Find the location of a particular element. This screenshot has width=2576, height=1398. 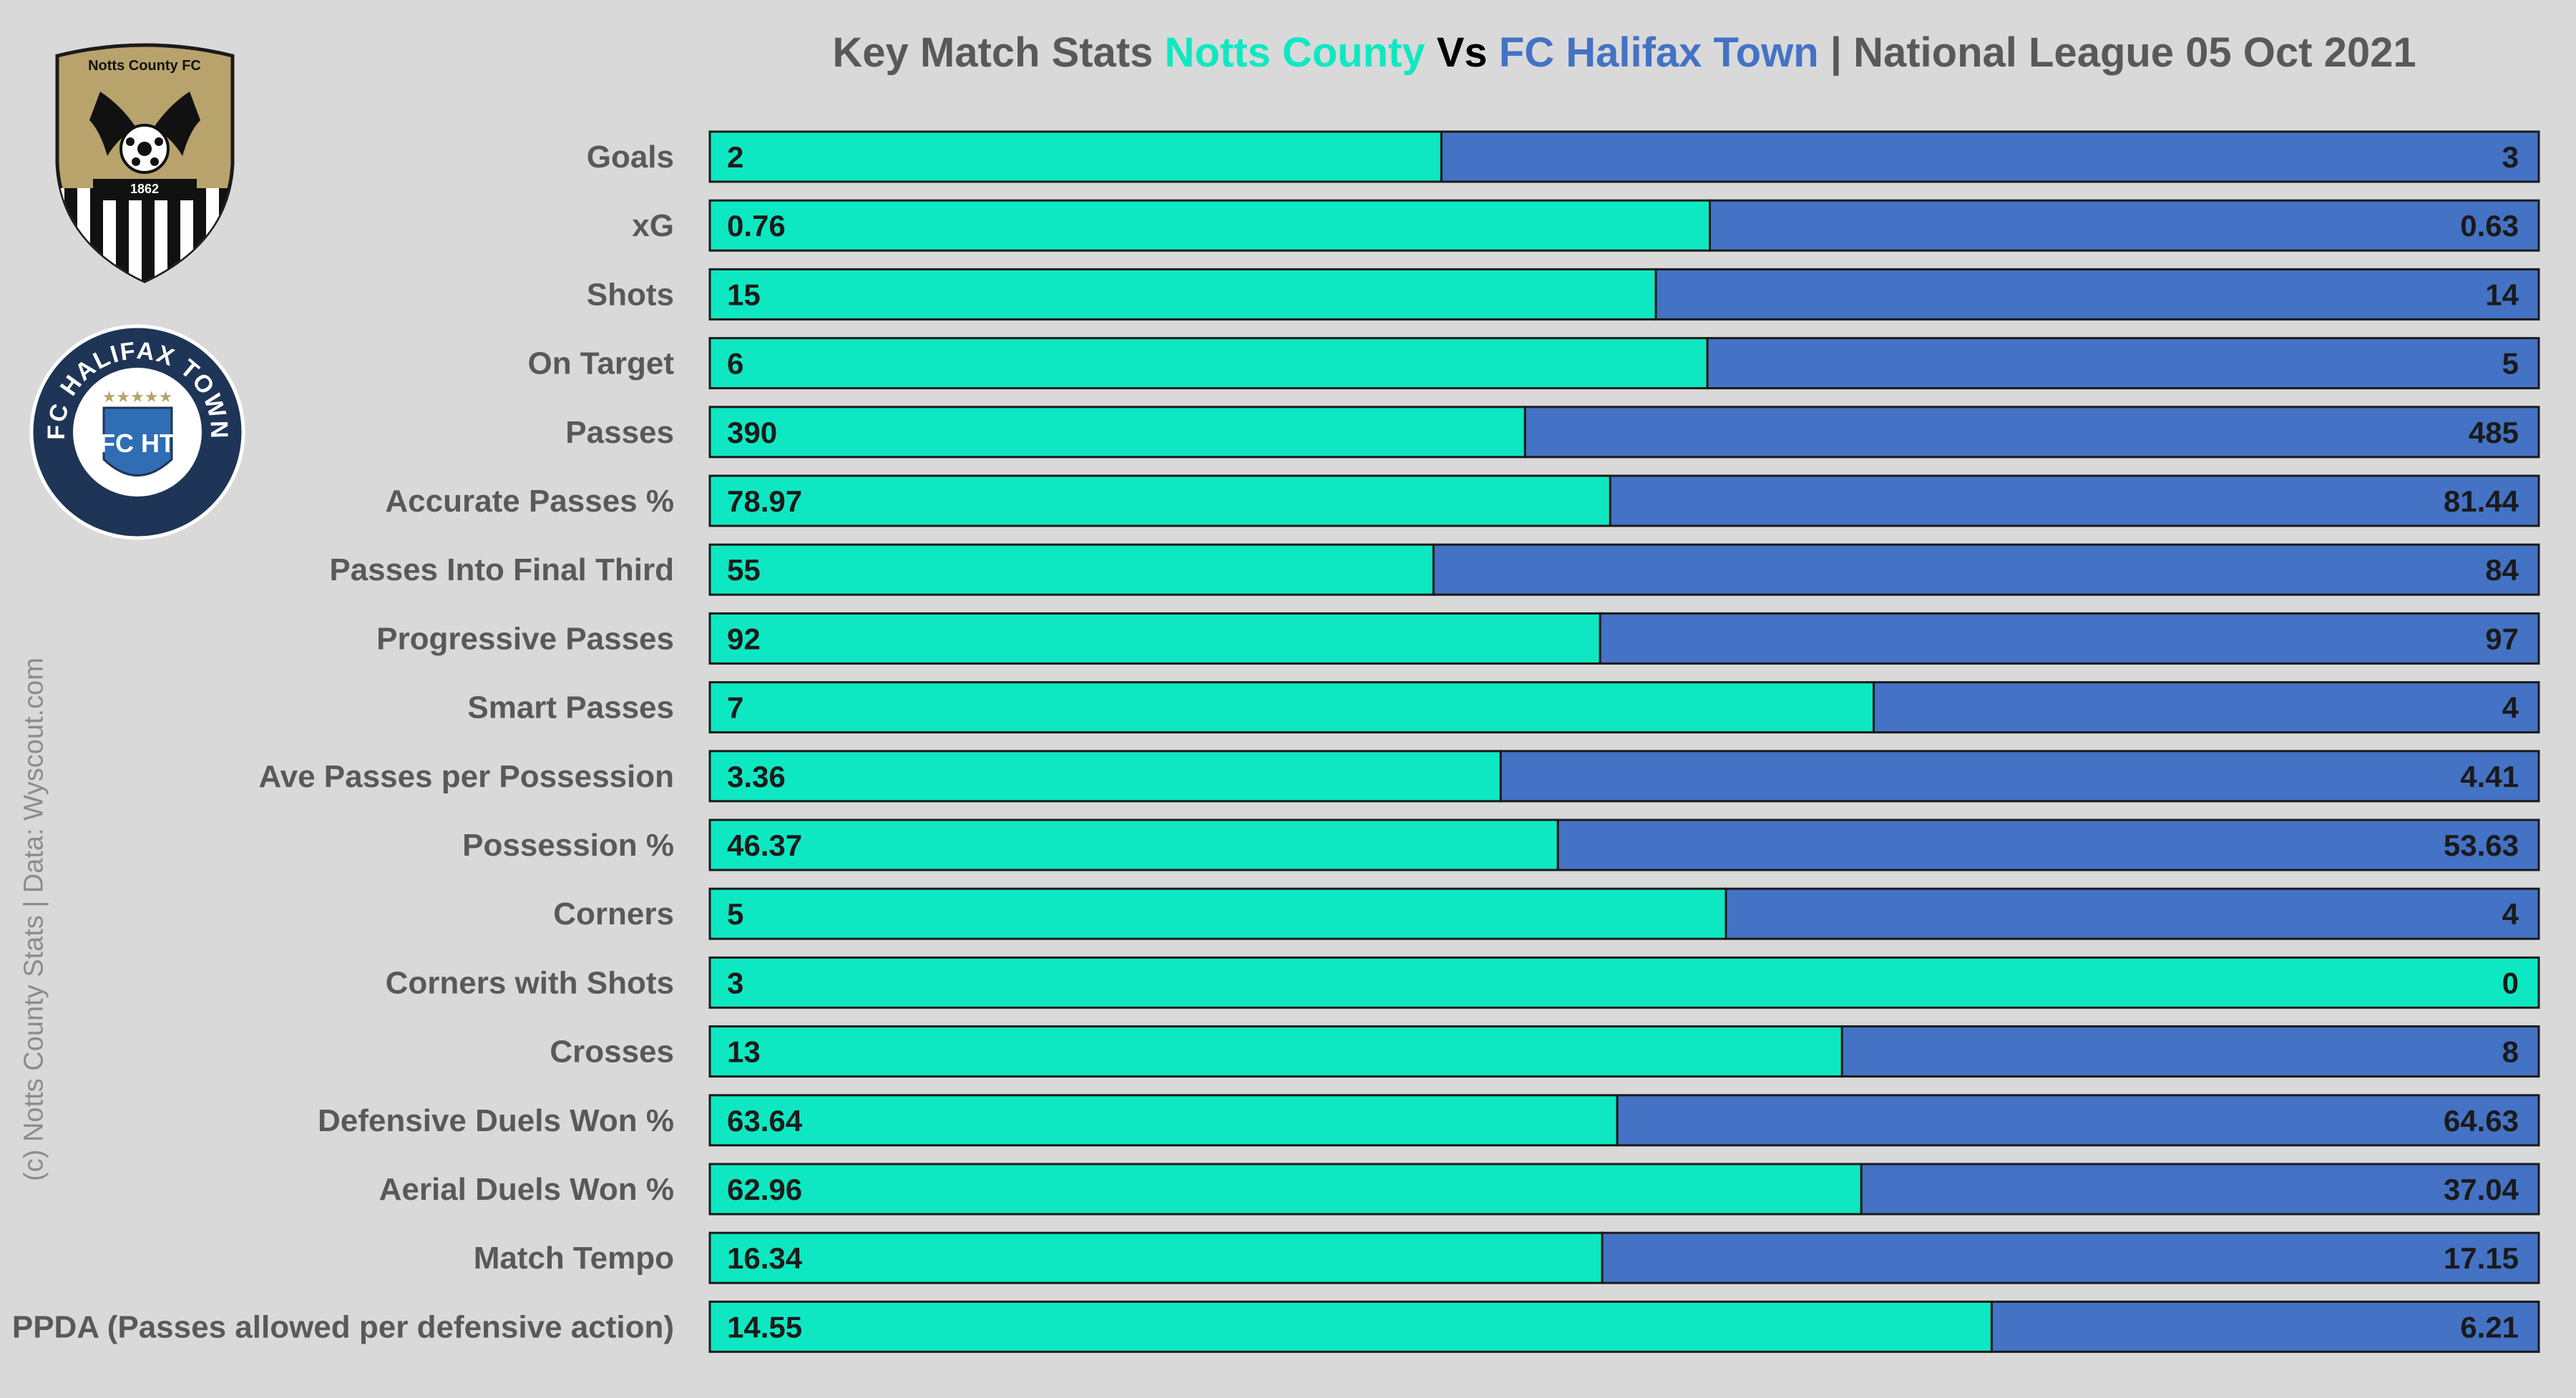

badge-monogram: FC HT is located at coordinates (137, 443).